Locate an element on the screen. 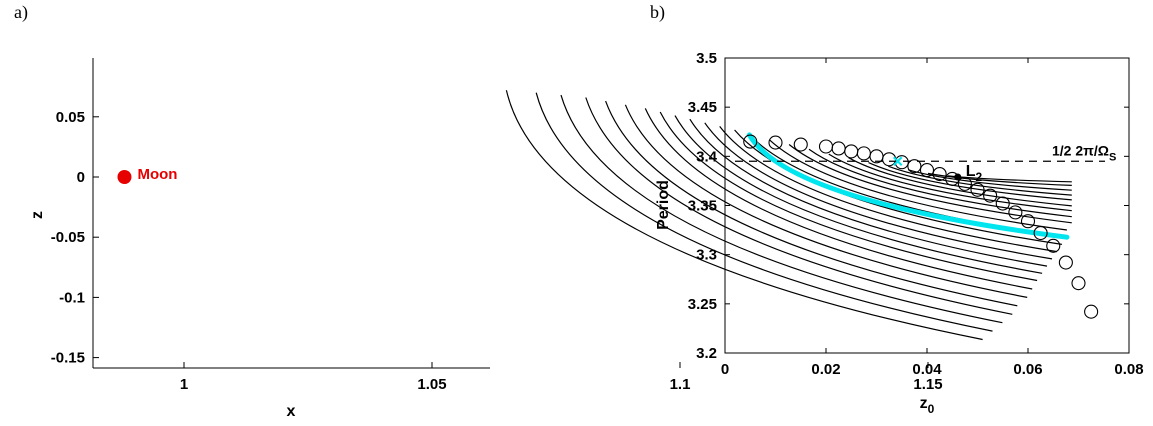 Image resolution: width=1153 pixels, height=426 pixels. chart-b-x-tick-label: 0.08 is located at coordinates (1128, 369).